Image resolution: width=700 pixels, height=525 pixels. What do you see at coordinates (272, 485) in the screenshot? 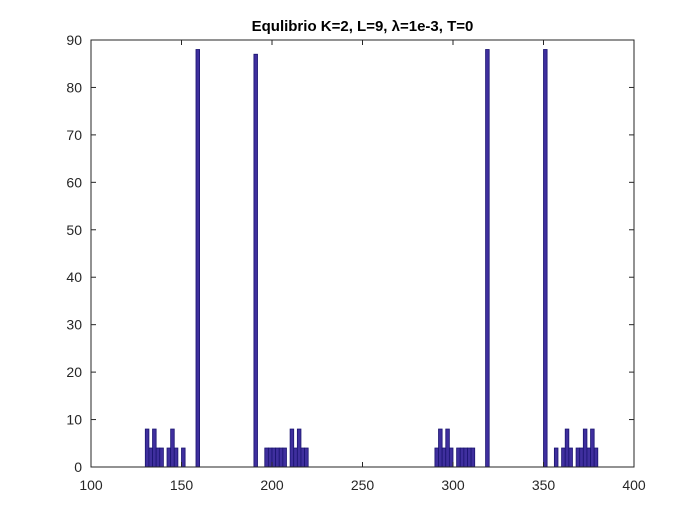
I see `x-tick-label: 200` at bounding box center [272, 485].